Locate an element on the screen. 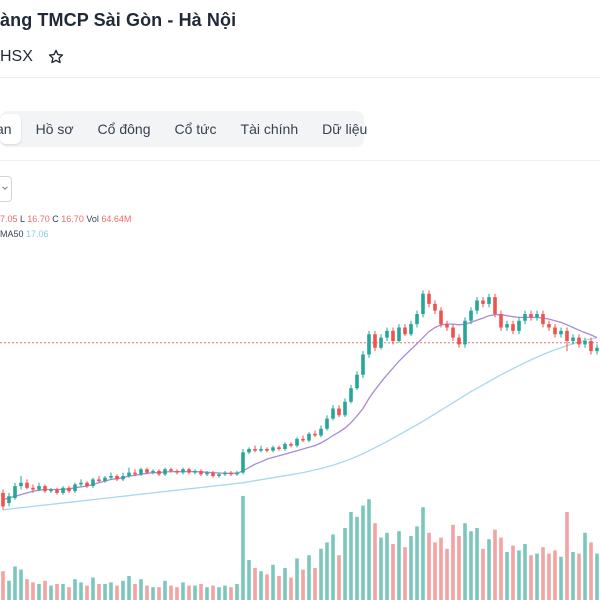 The height and width of the screenshot is (600, 600). tab-financials: Tài chính is located at coordinates (269, 129).